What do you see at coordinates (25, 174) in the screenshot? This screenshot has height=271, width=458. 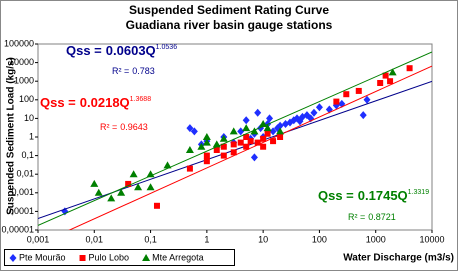 I see `y-tick-label: 0,01` at bounding box center [25, 174].